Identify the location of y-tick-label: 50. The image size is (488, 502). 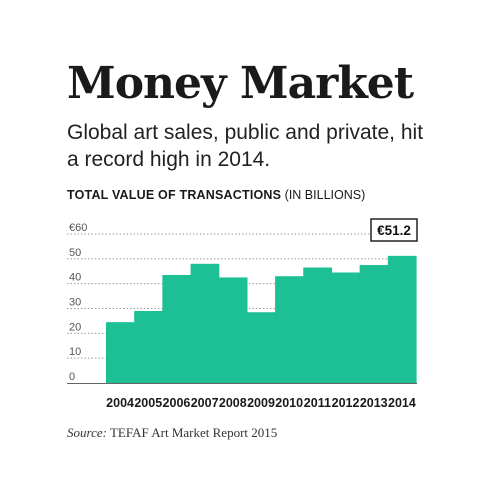
(75, 253).